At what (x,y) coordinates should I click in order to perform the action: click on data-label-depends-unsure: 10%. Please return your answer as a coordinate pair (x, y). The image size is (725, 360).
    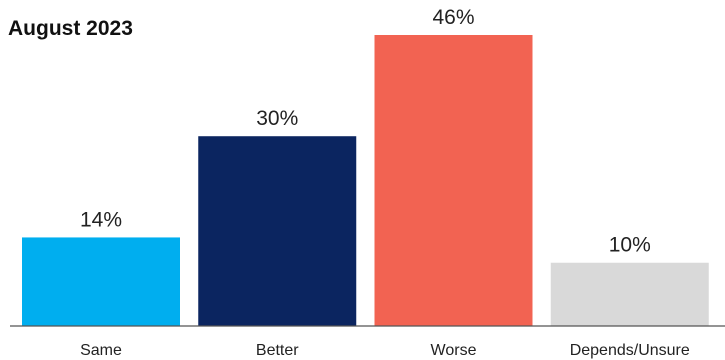
    Looking at the image, I should click on (630, 245).